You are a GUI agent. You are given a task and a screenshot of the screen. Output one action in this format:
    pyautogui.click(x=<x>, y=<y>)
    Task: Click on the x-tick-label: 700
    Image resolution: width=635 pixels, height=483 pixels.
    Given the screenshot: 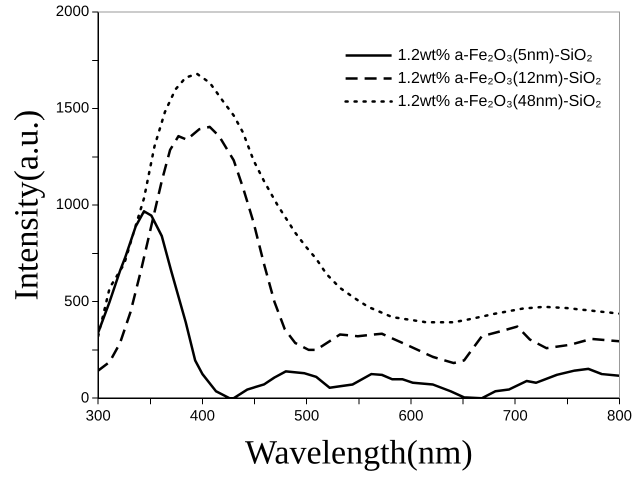 What is the action you would take?
    pyautogui.click(x=515, y=415)
    